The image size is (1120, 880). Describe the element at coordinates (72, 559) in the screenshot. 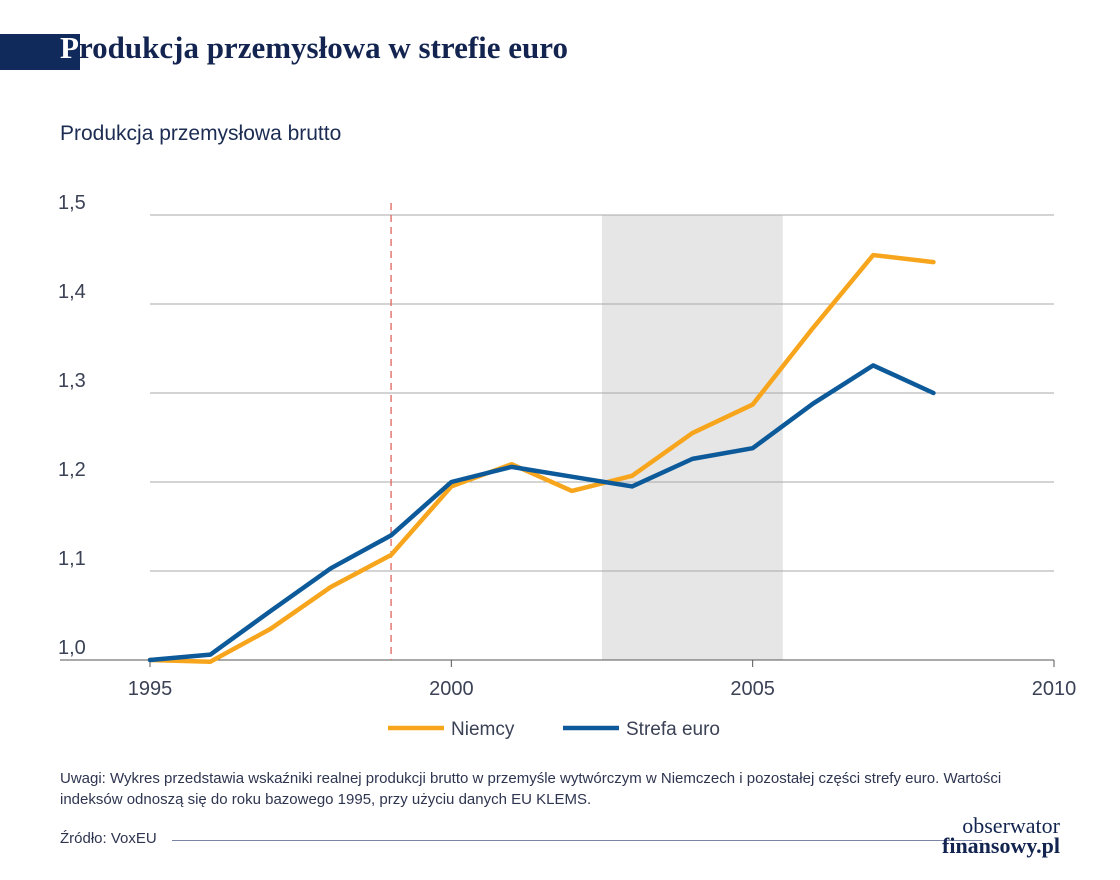

I see `y-tick-label: 1,1` at that location.